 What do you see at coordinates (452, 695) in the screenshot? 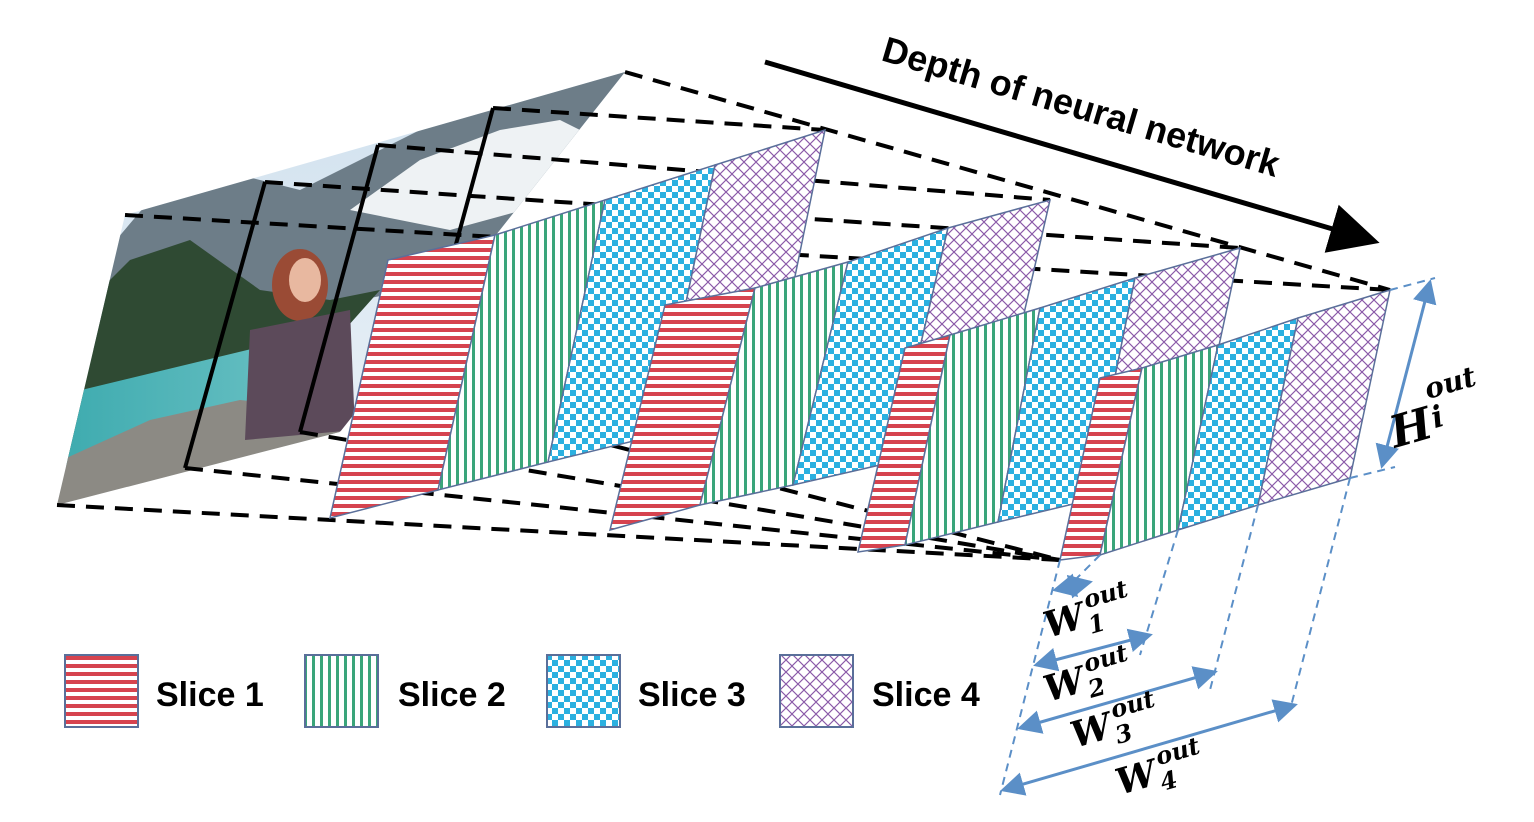
I see `legend-label-slice-2: Slice 2` at bounding box center [452, 695].